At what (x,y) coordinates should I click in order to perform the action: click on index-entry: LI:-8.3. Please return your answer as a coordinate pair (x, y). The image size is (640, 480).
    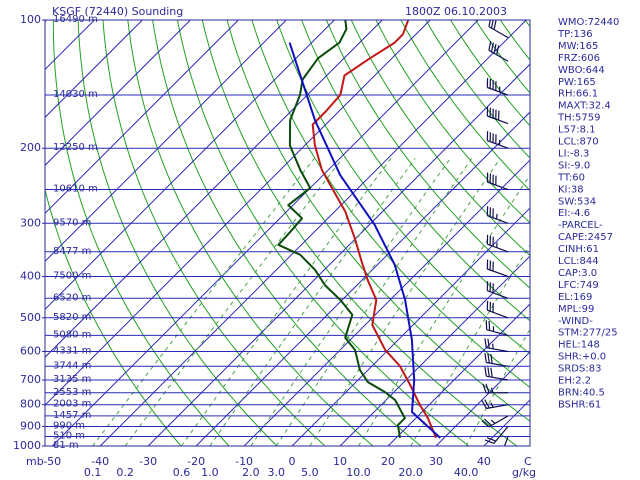
    Looking at the image, I should click on (573, 153).